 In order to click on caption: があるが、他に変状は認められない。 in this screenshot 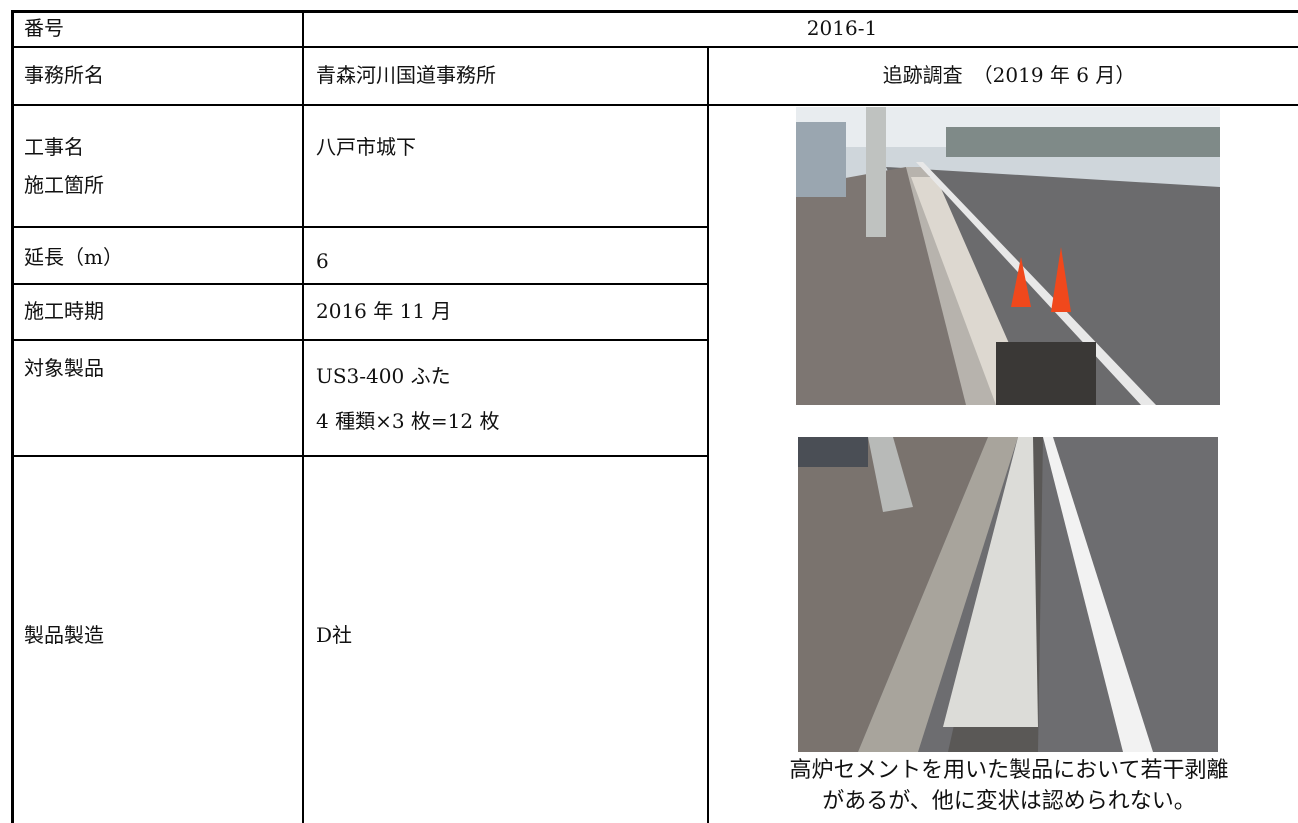, I will do `click(1009, 801)`.